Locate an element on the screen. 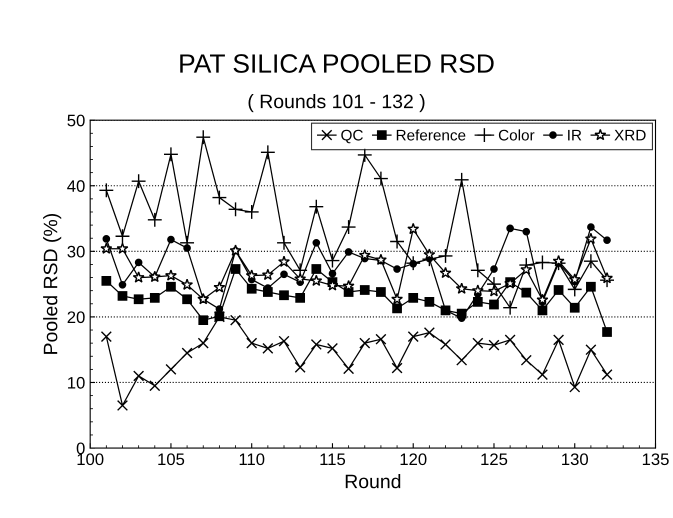 This screenshot has width=673, height=518. y-tick-label: 40 is located at coordinates (76, 186).